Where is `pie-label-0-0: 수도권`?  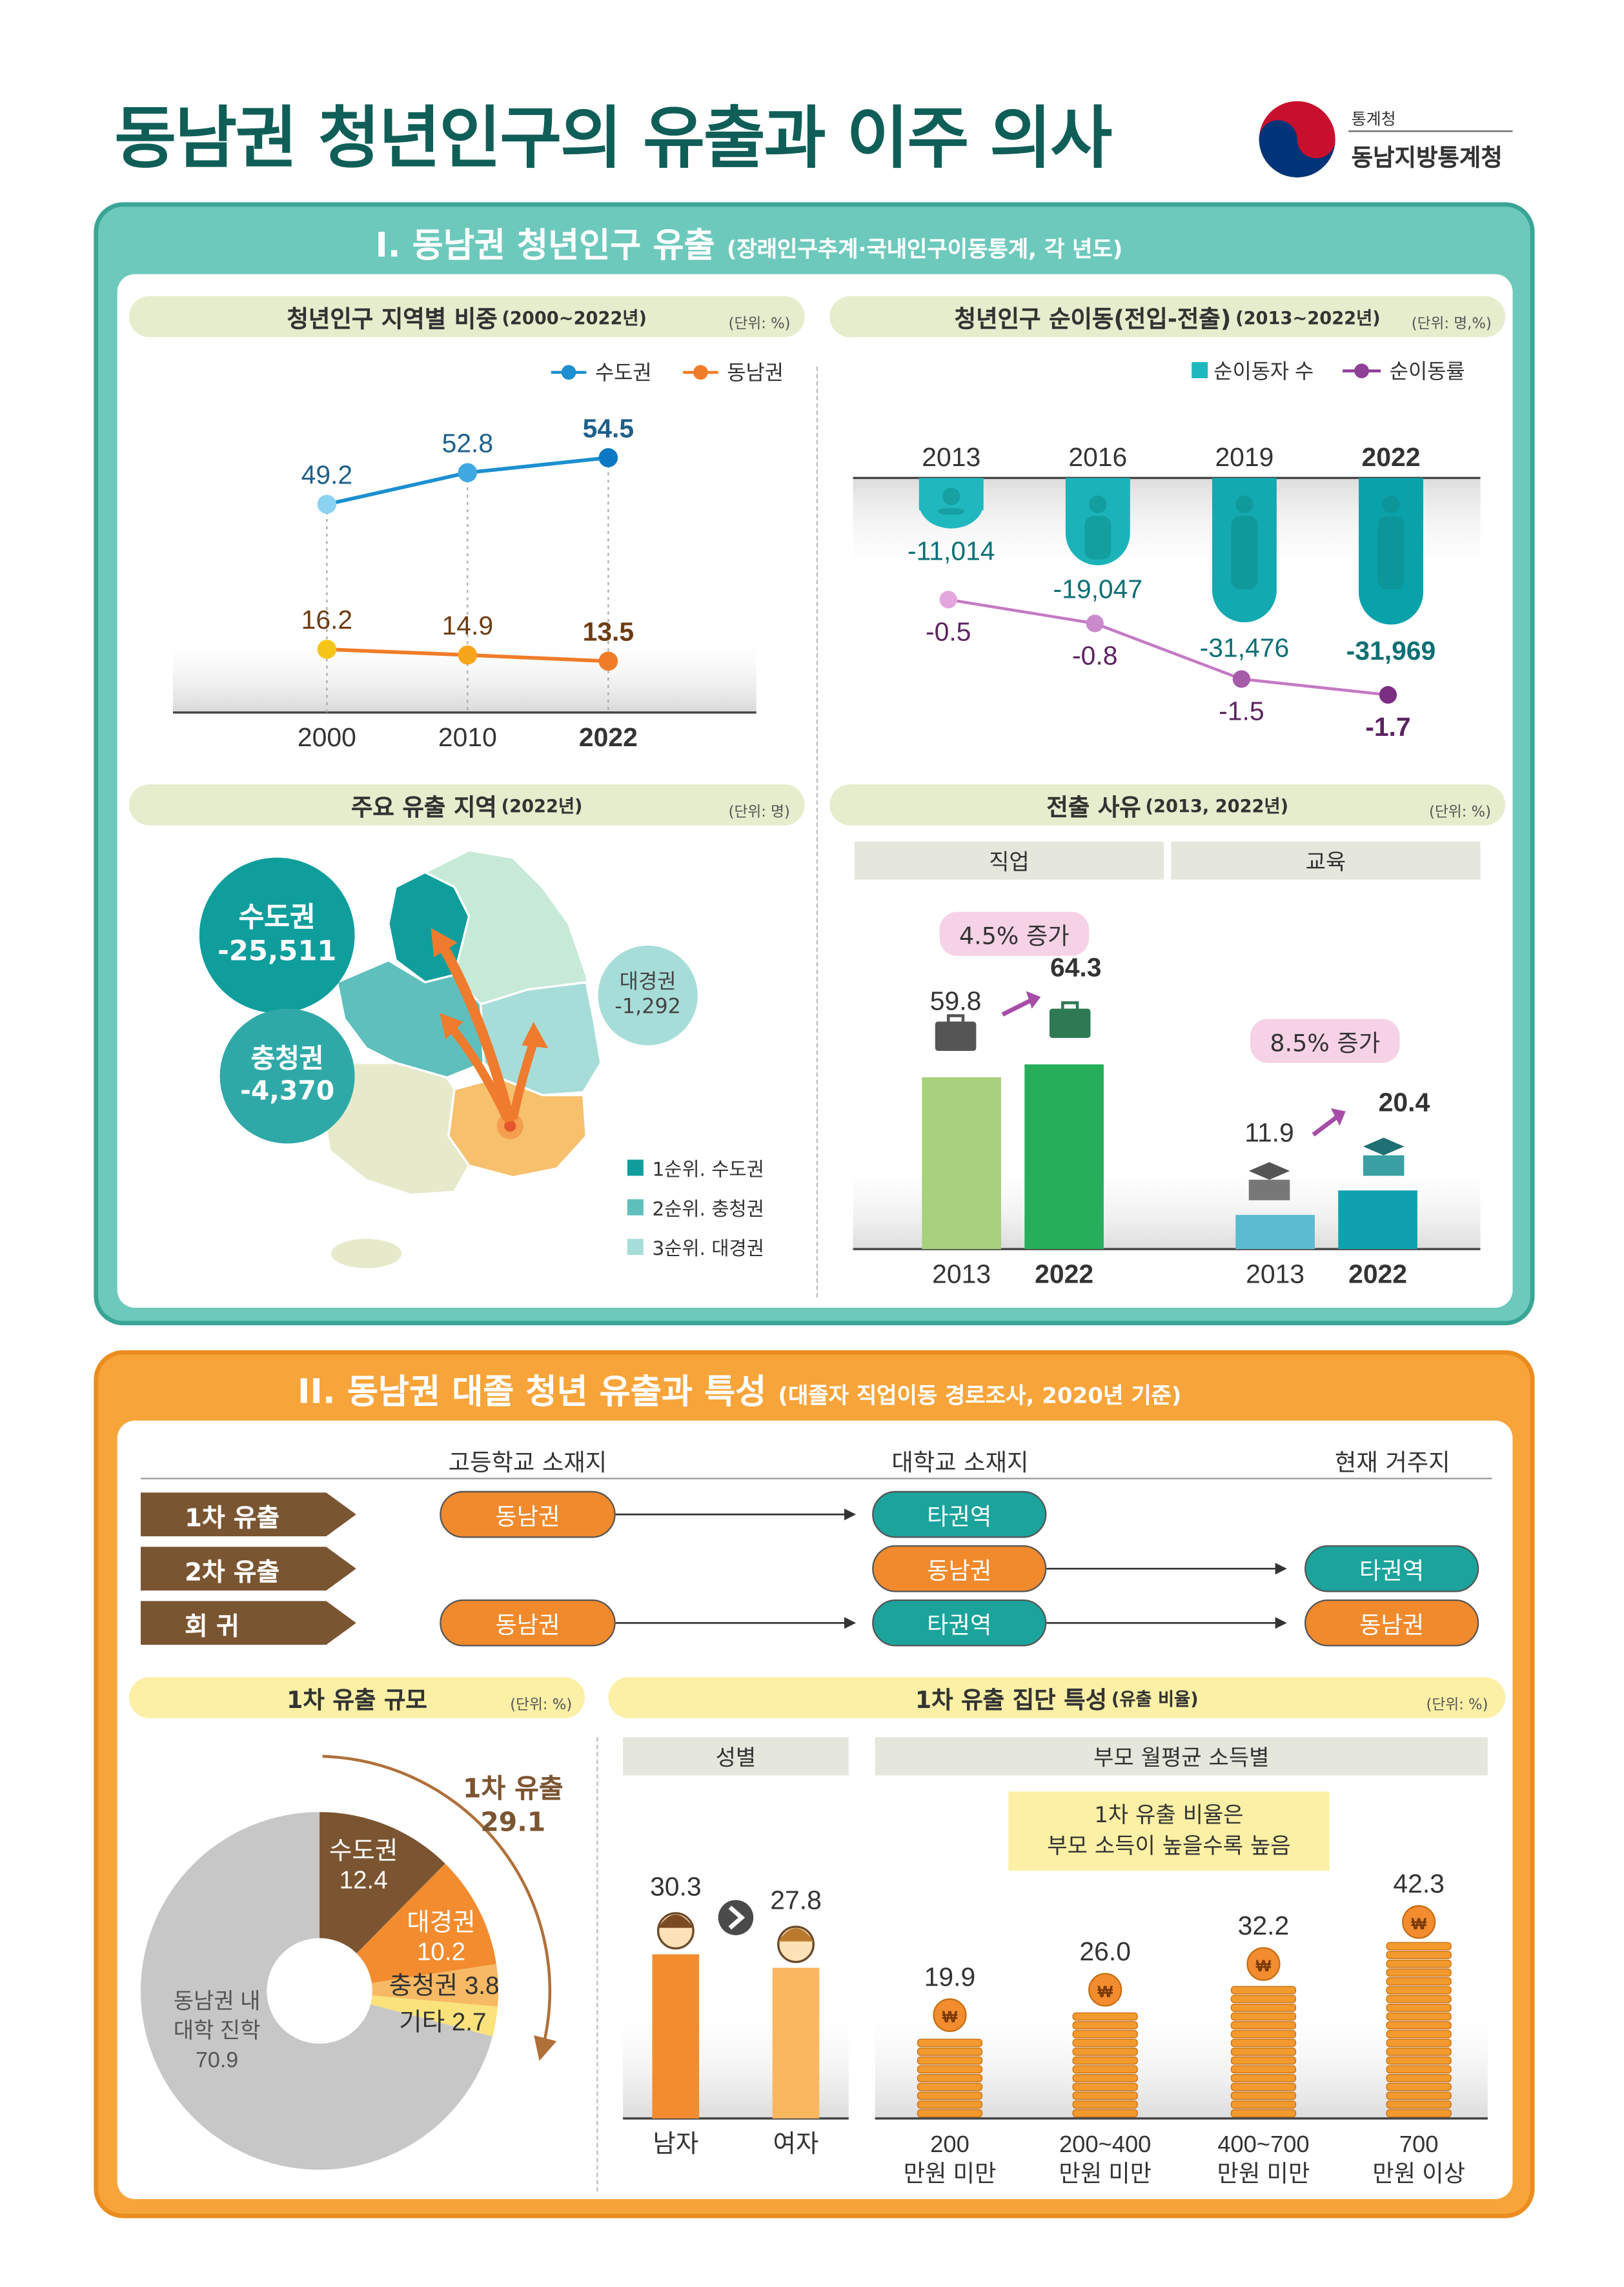 pie-label-0-0: 수도권 is located at coordinates (363, 1851).